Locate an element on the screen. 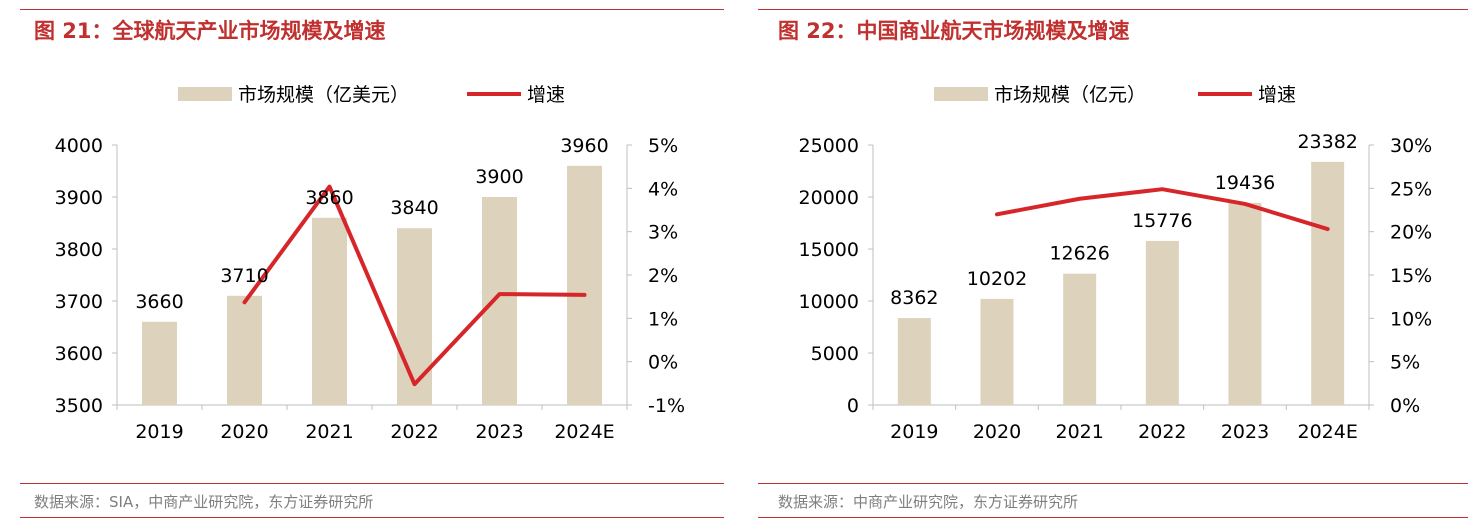 The image size is (1483, 523). y-right-tick-label: 3% is located at coordinates (663, 233).